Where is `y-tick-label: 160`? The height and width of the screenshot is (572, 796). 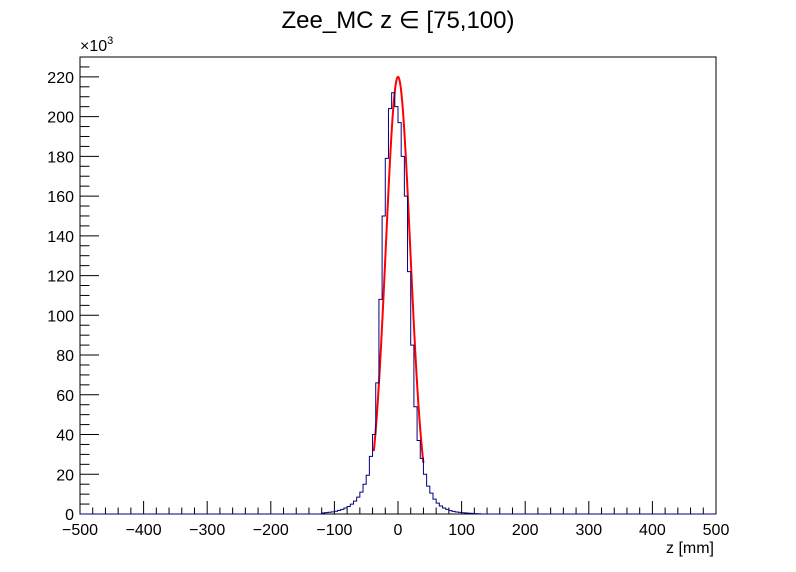 y-tick-label: 160 is located at coordinates (60, 197).